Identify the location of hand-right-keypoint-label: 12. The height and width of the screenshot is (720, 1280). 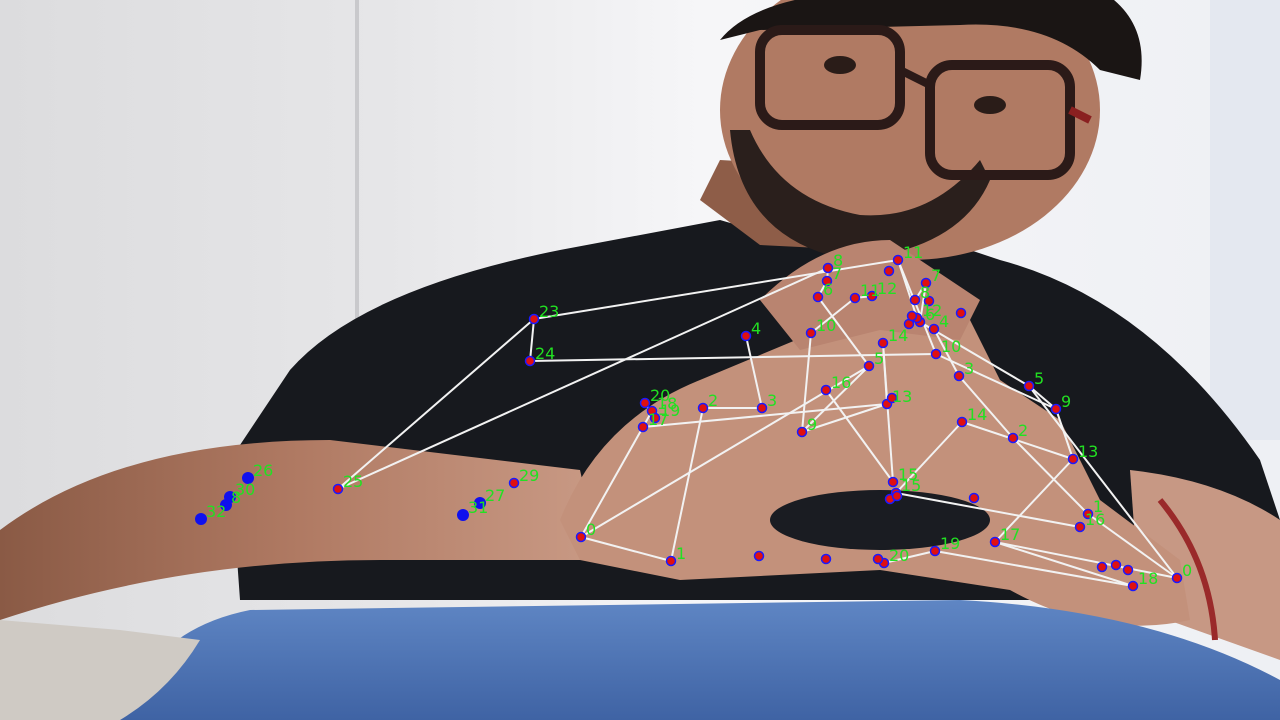
(932, 310).